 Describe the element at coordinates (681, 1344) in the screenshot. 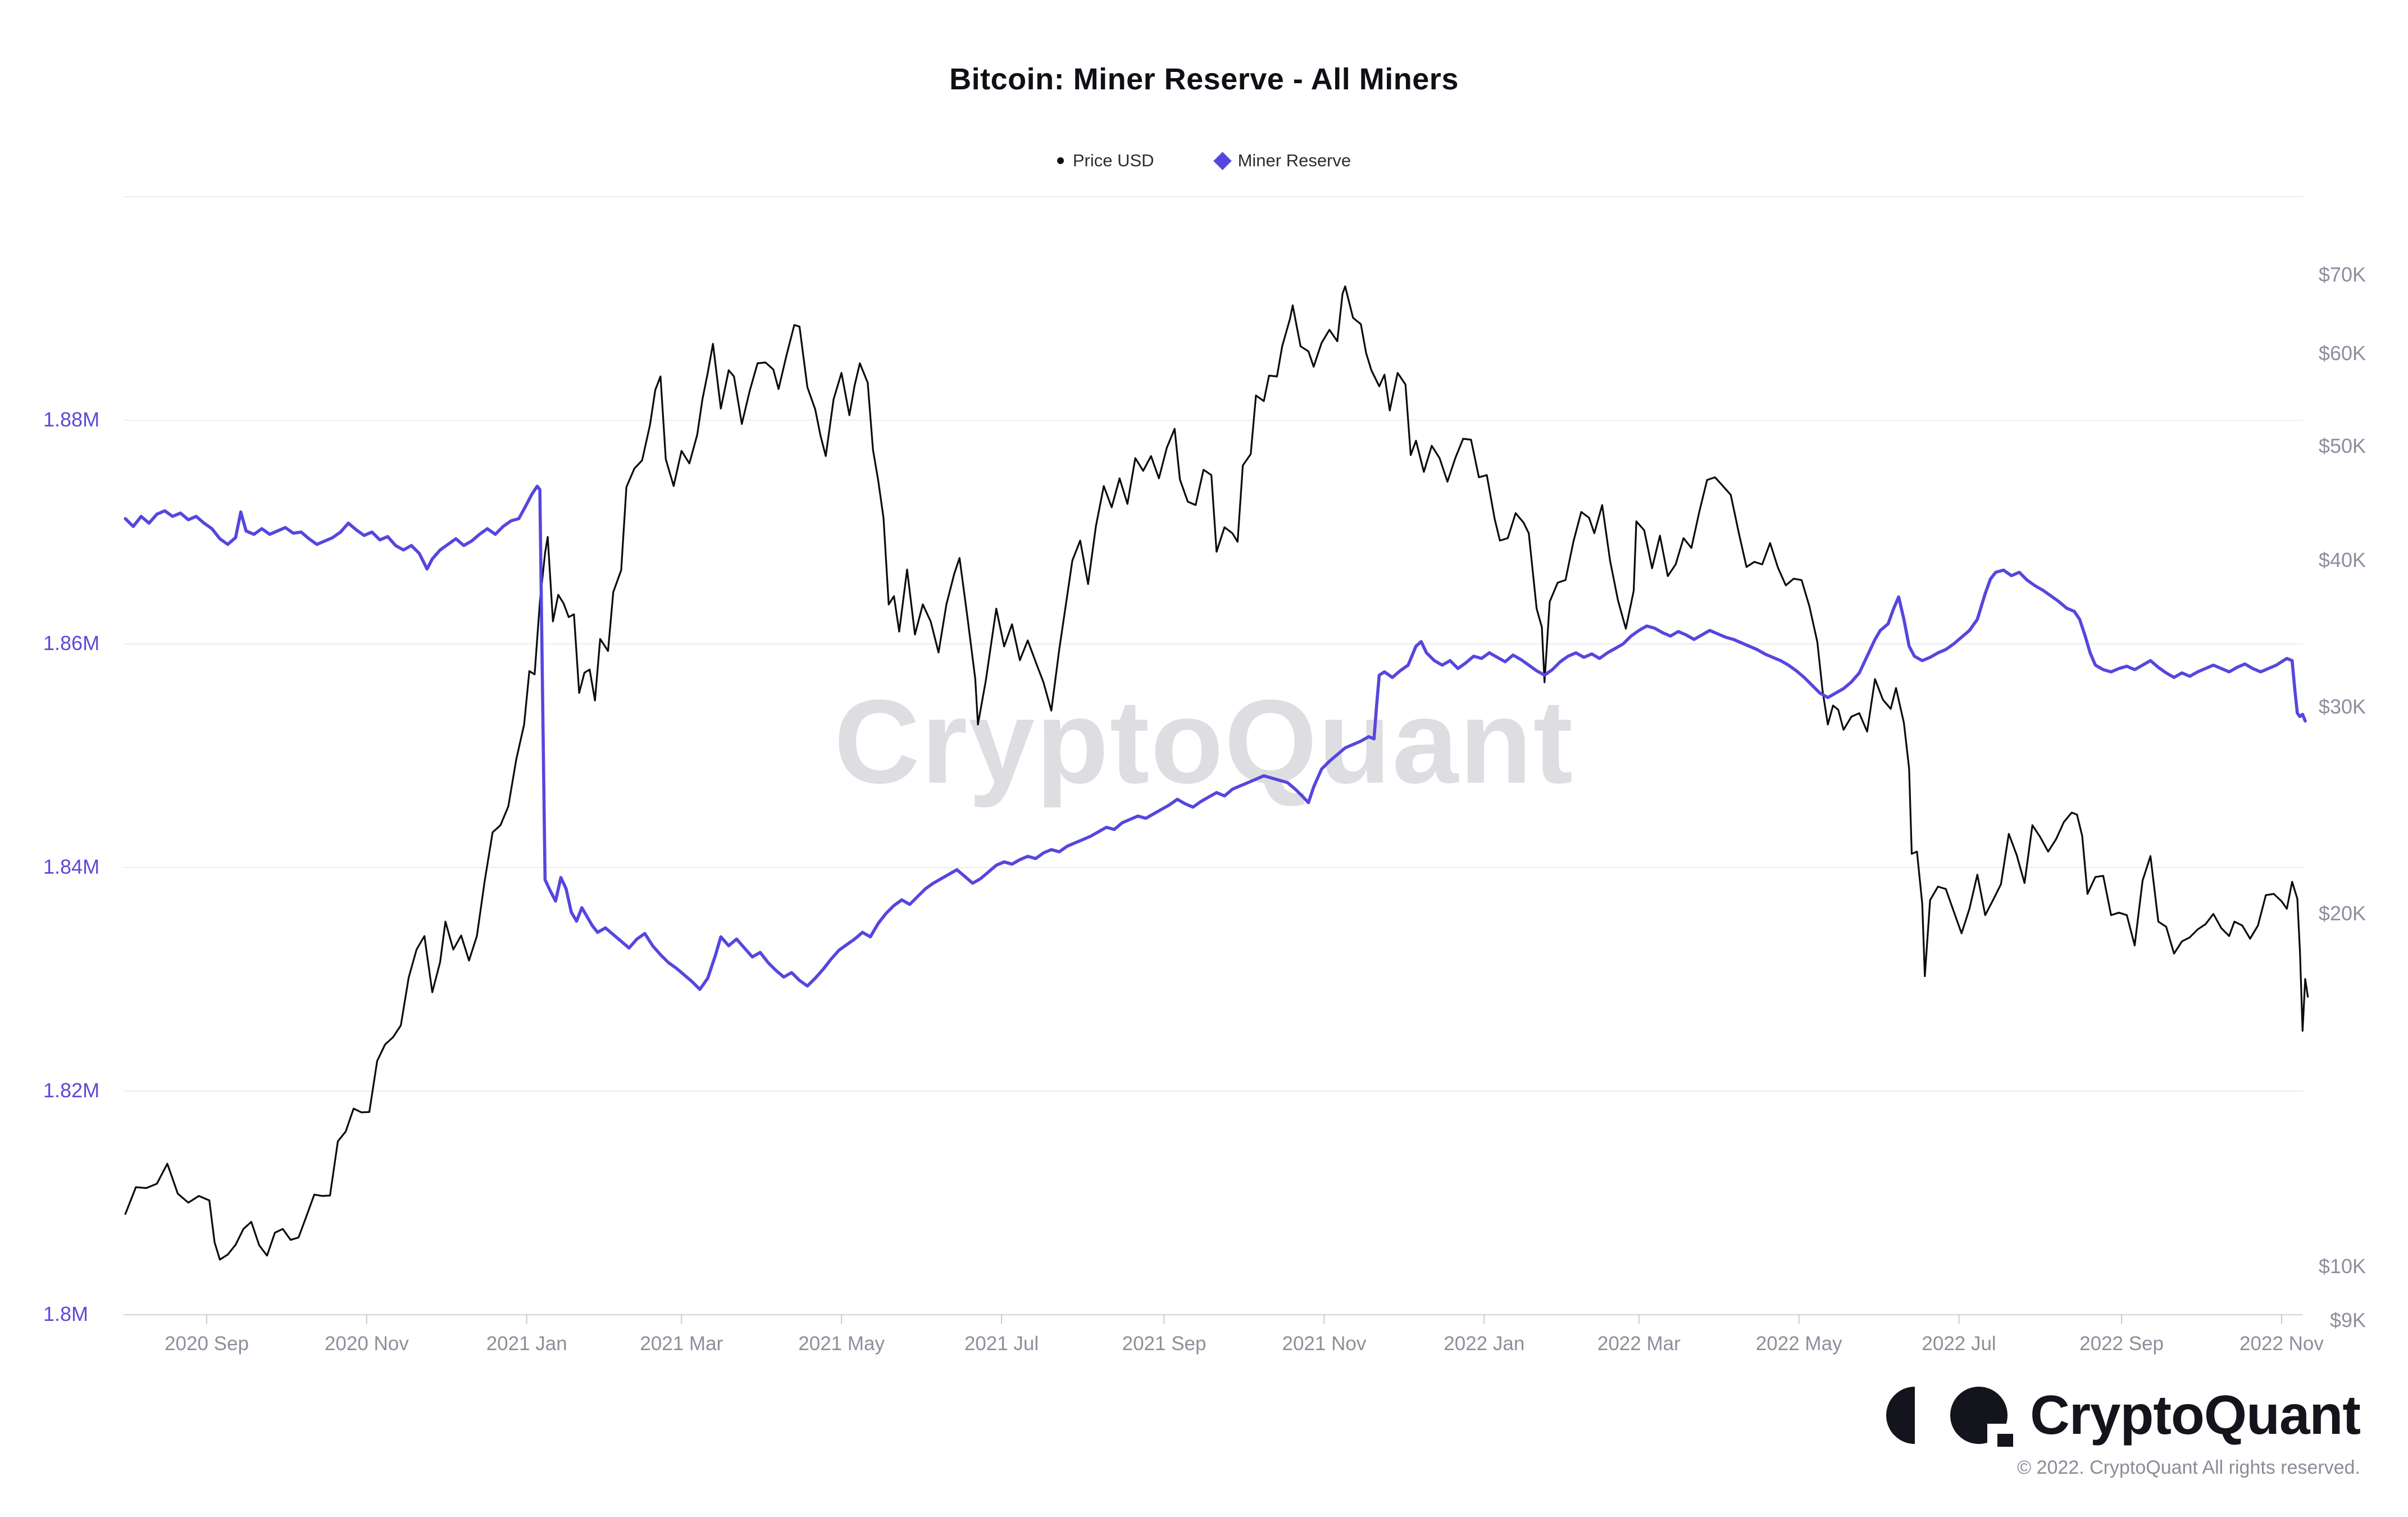

I see `x-tick-label: 2021 Mar` at that location.